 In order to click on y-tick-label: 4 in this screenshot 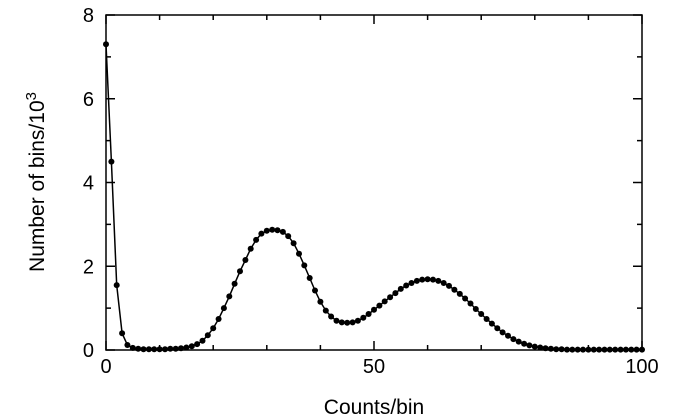, I will do `click(88, 184)`.